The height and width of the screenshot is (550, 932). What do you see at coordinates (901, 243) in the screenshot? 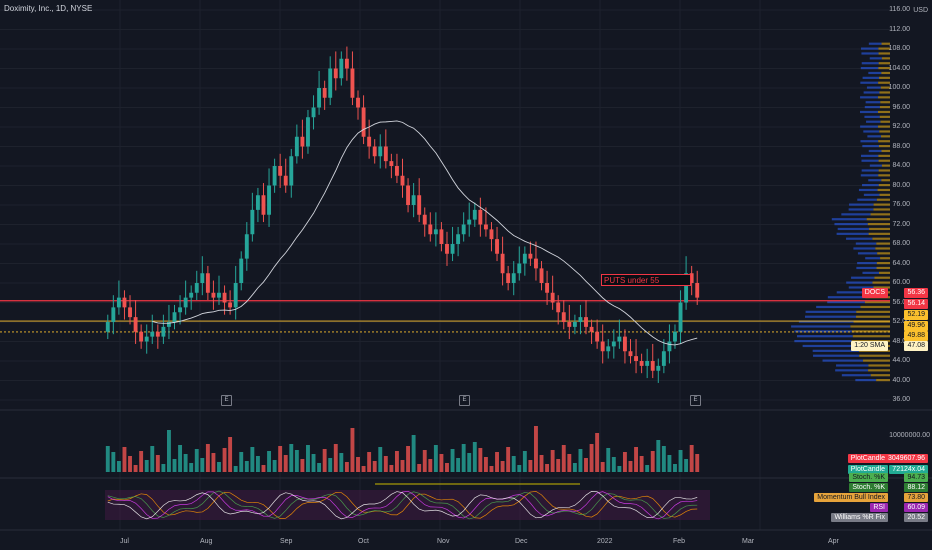
I see `price-axis-tick: 68.00` at bounding box center [901, 243].